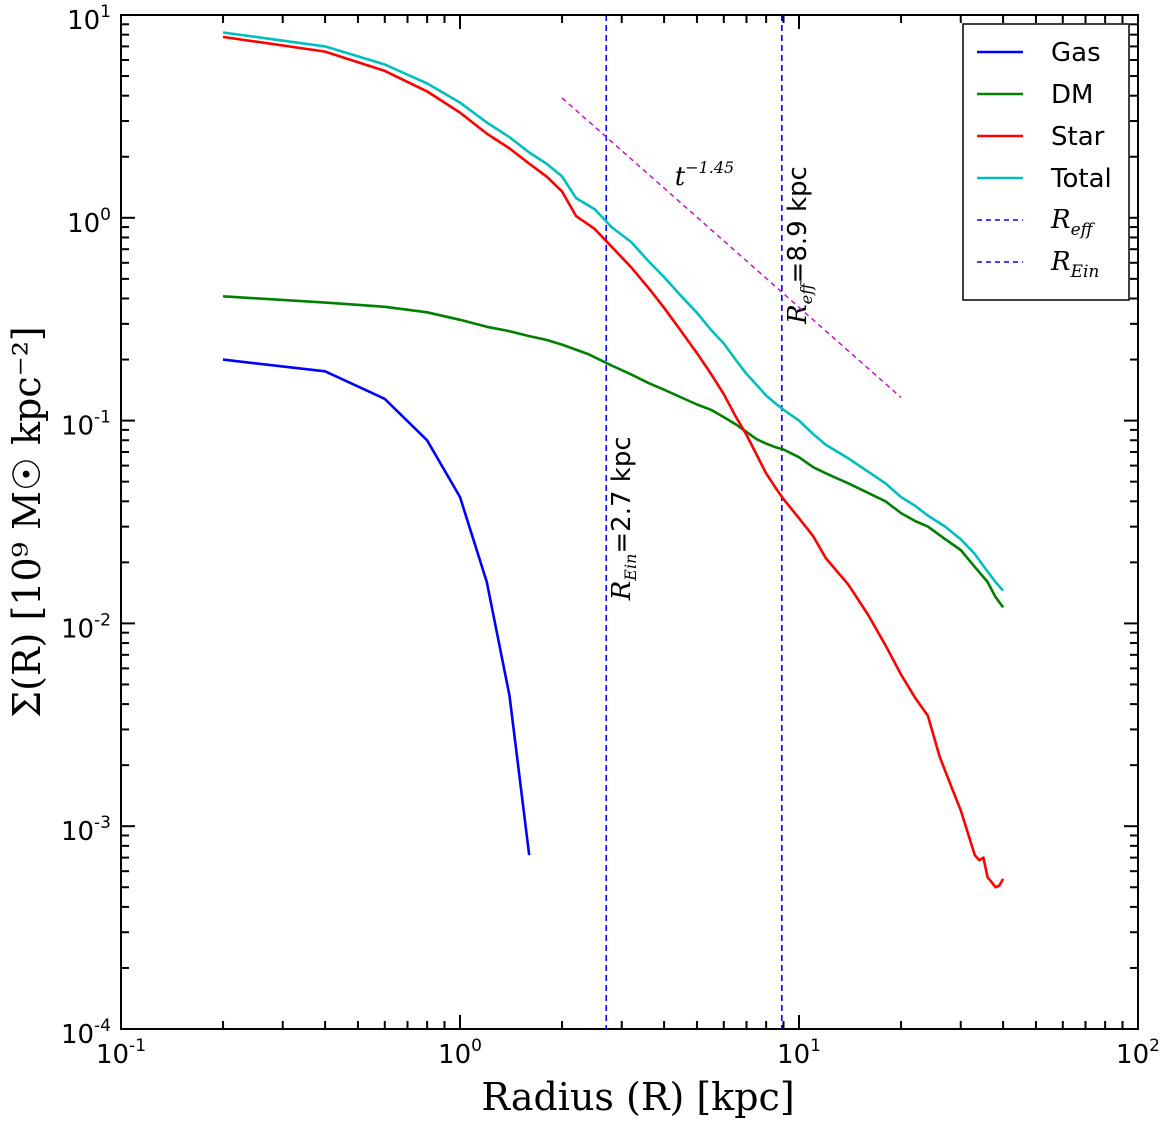 This screenshot has height=1121, width=1162. Describe the element at coordinates (1074, 264) in the screenshot. I see `legend-label: REin` at that location.